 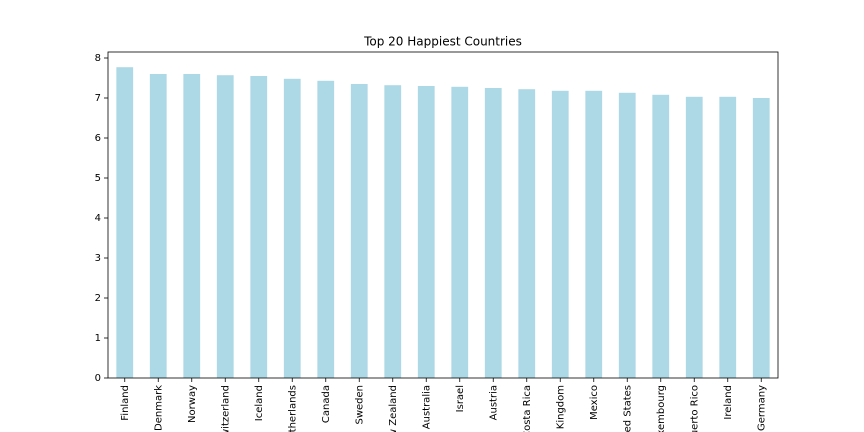 I want to click on y-tick-label: 2, so click(x=98, y=298).